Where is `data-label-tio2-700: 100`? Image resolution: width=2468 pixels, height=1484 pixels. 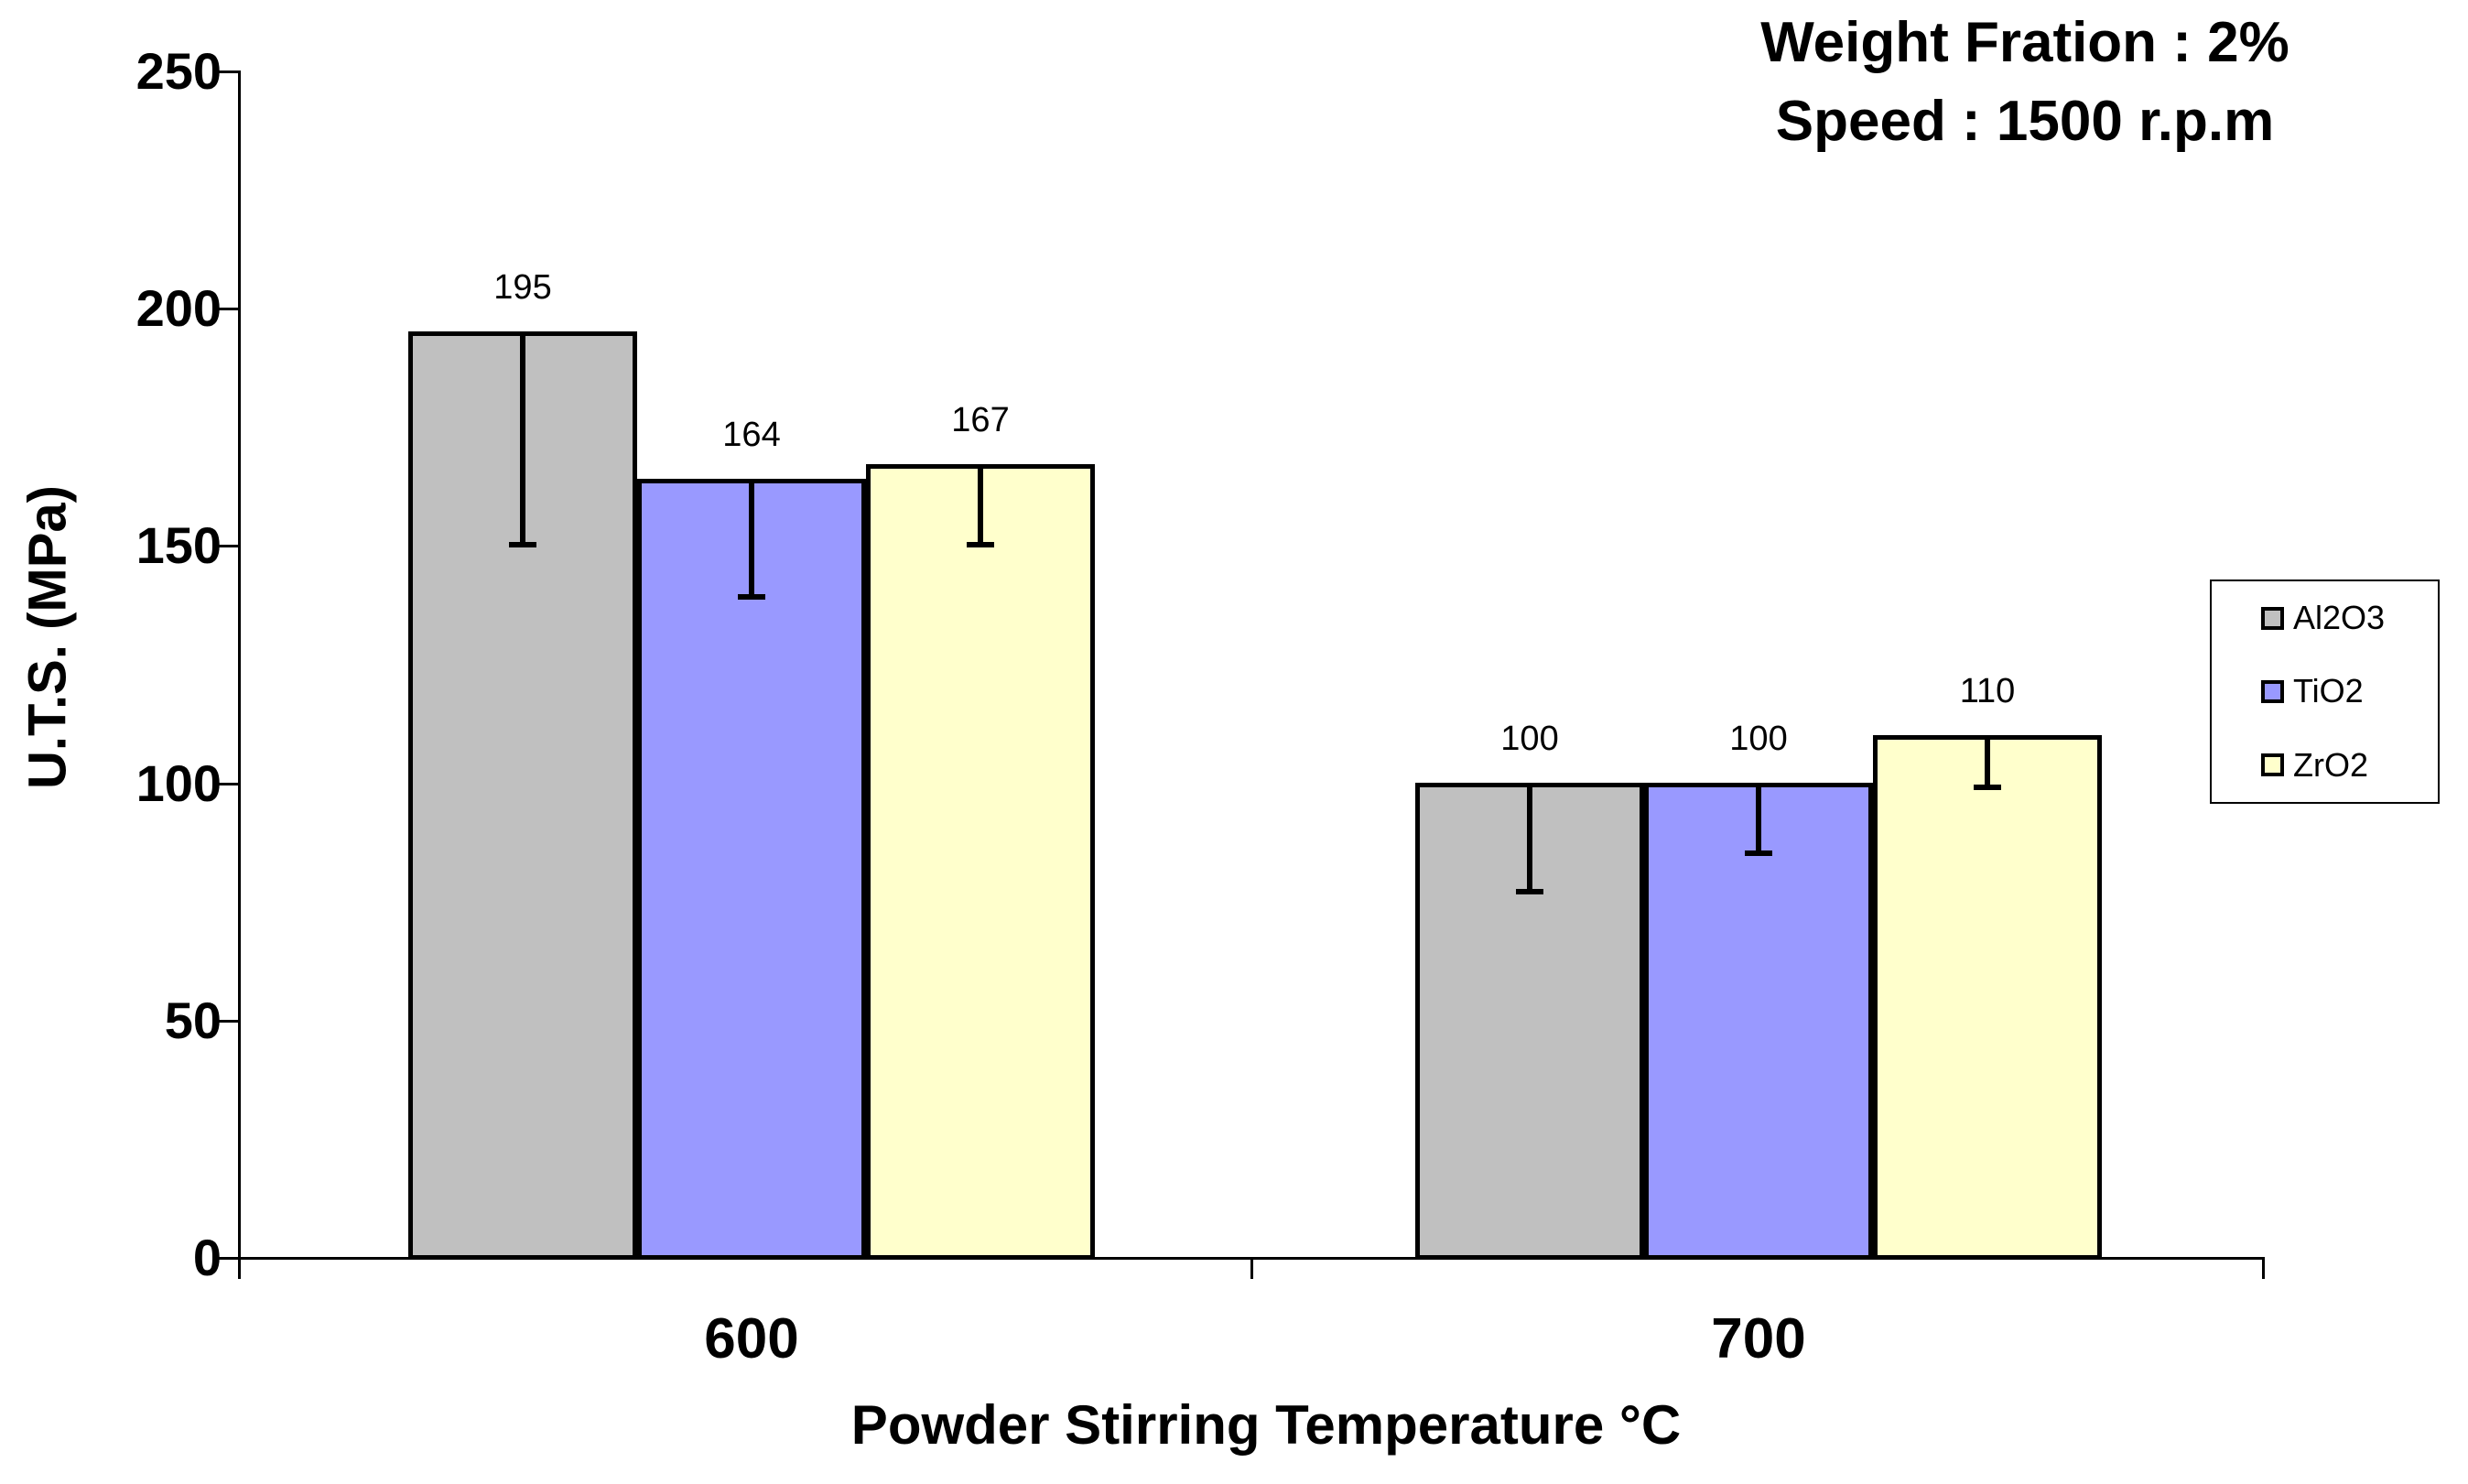 data-label-tio2-700: 100 is located at coordinates (1758, 739).